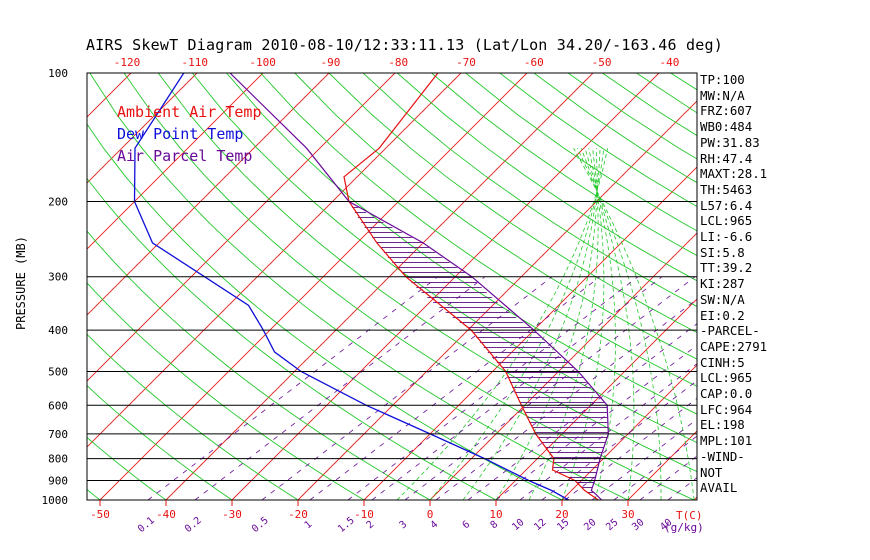 The width and height of the screenshot is (870, 560). Describe the element at coordinates (590, 525) in the screenshot. I see `mixing-ratio-label: 20` at that location.